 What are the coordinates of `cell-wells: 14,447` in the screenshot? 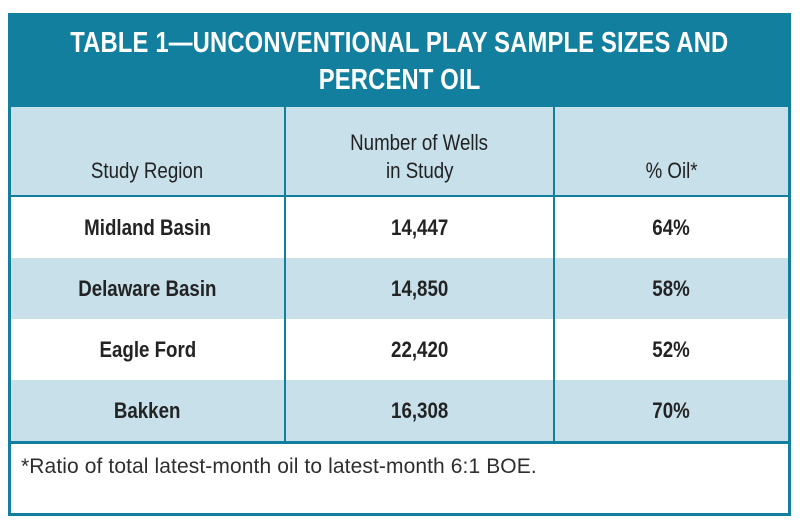 It's located at (418, 227).